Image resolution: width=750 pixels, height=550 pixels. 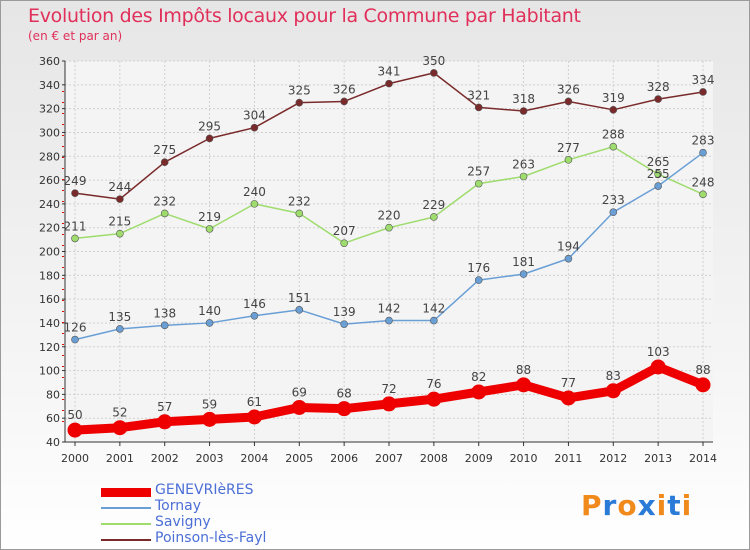 I want to click on data-label: 233, so click(x=613, y=200).